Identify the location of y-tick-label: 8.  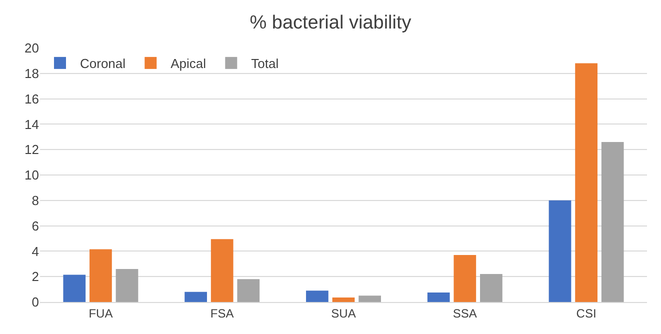
(35, 200).